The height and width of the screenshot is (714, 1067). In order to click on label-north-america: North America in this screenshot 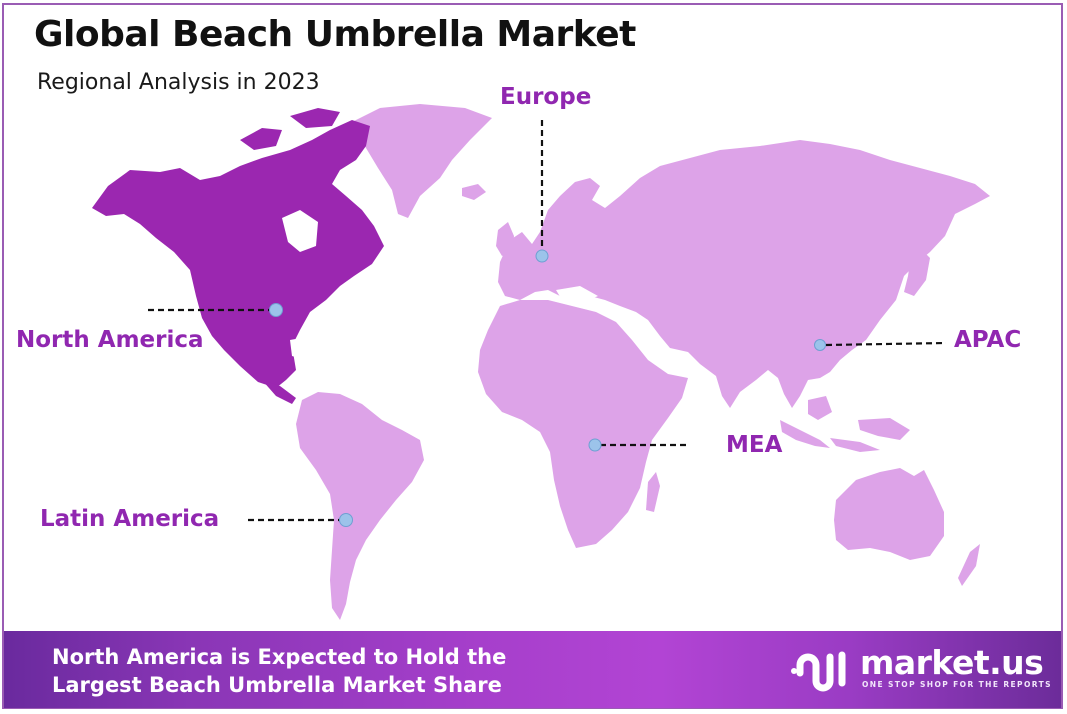, I will do `click(110, 340)`.